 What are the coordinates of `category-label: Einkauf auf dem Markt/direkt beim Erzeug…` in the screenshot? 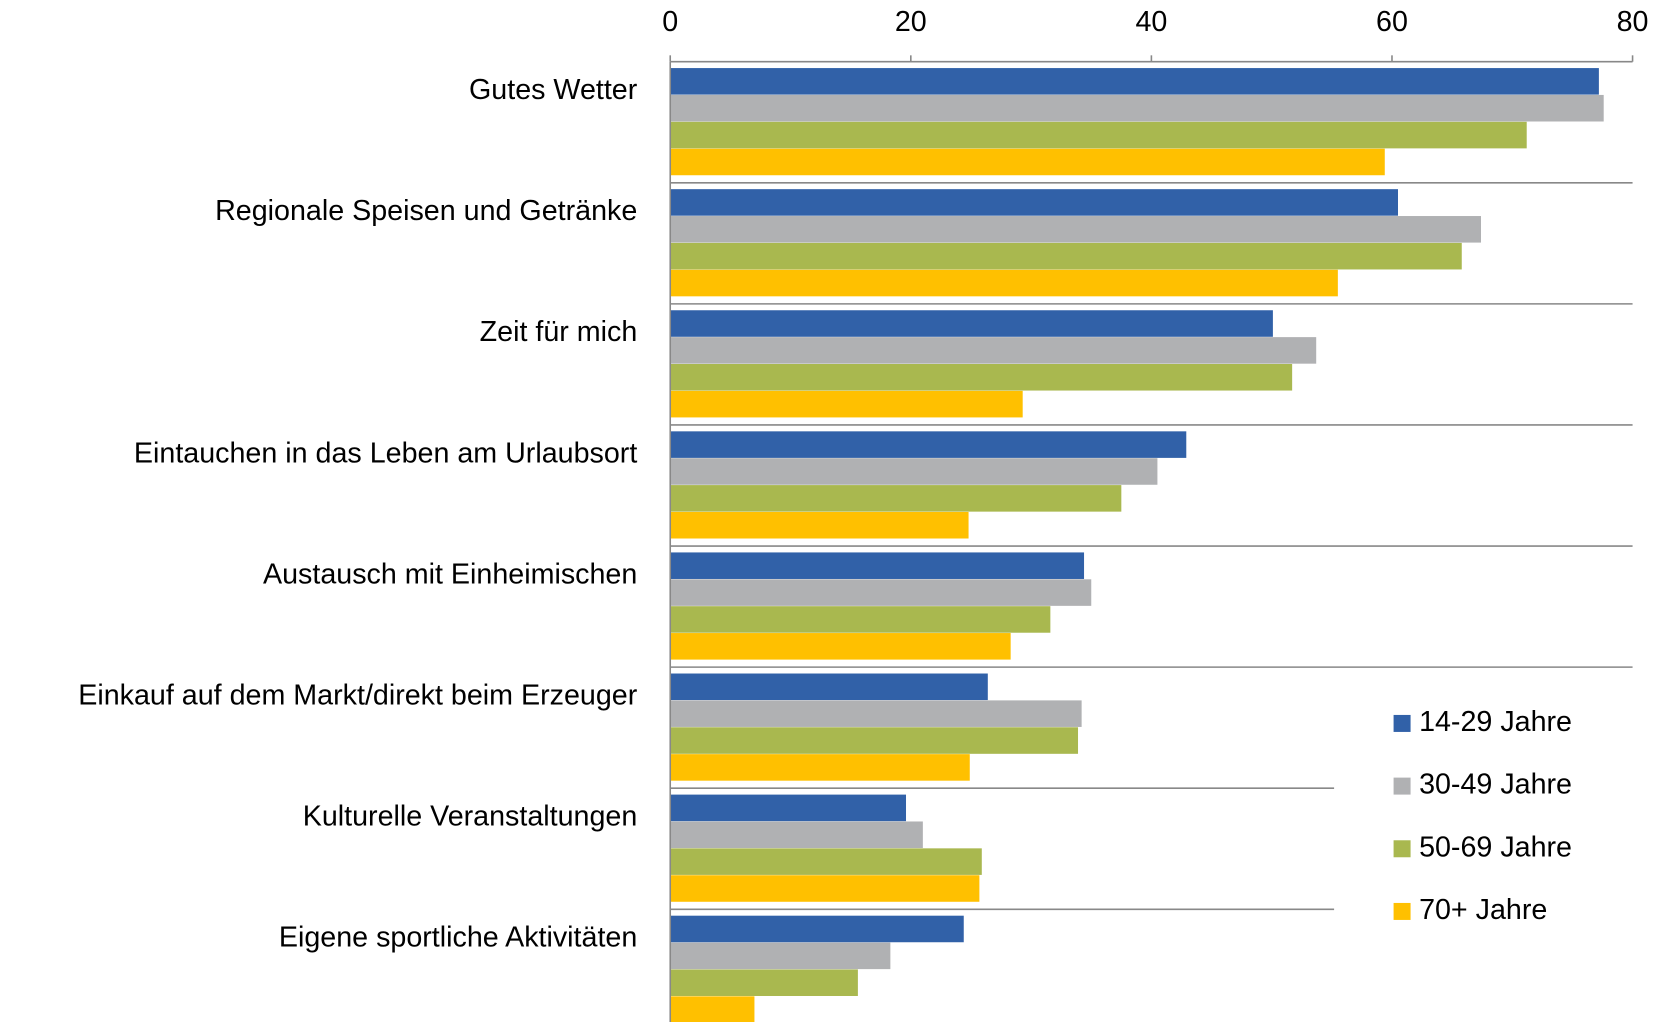 It's located at (357, 695).